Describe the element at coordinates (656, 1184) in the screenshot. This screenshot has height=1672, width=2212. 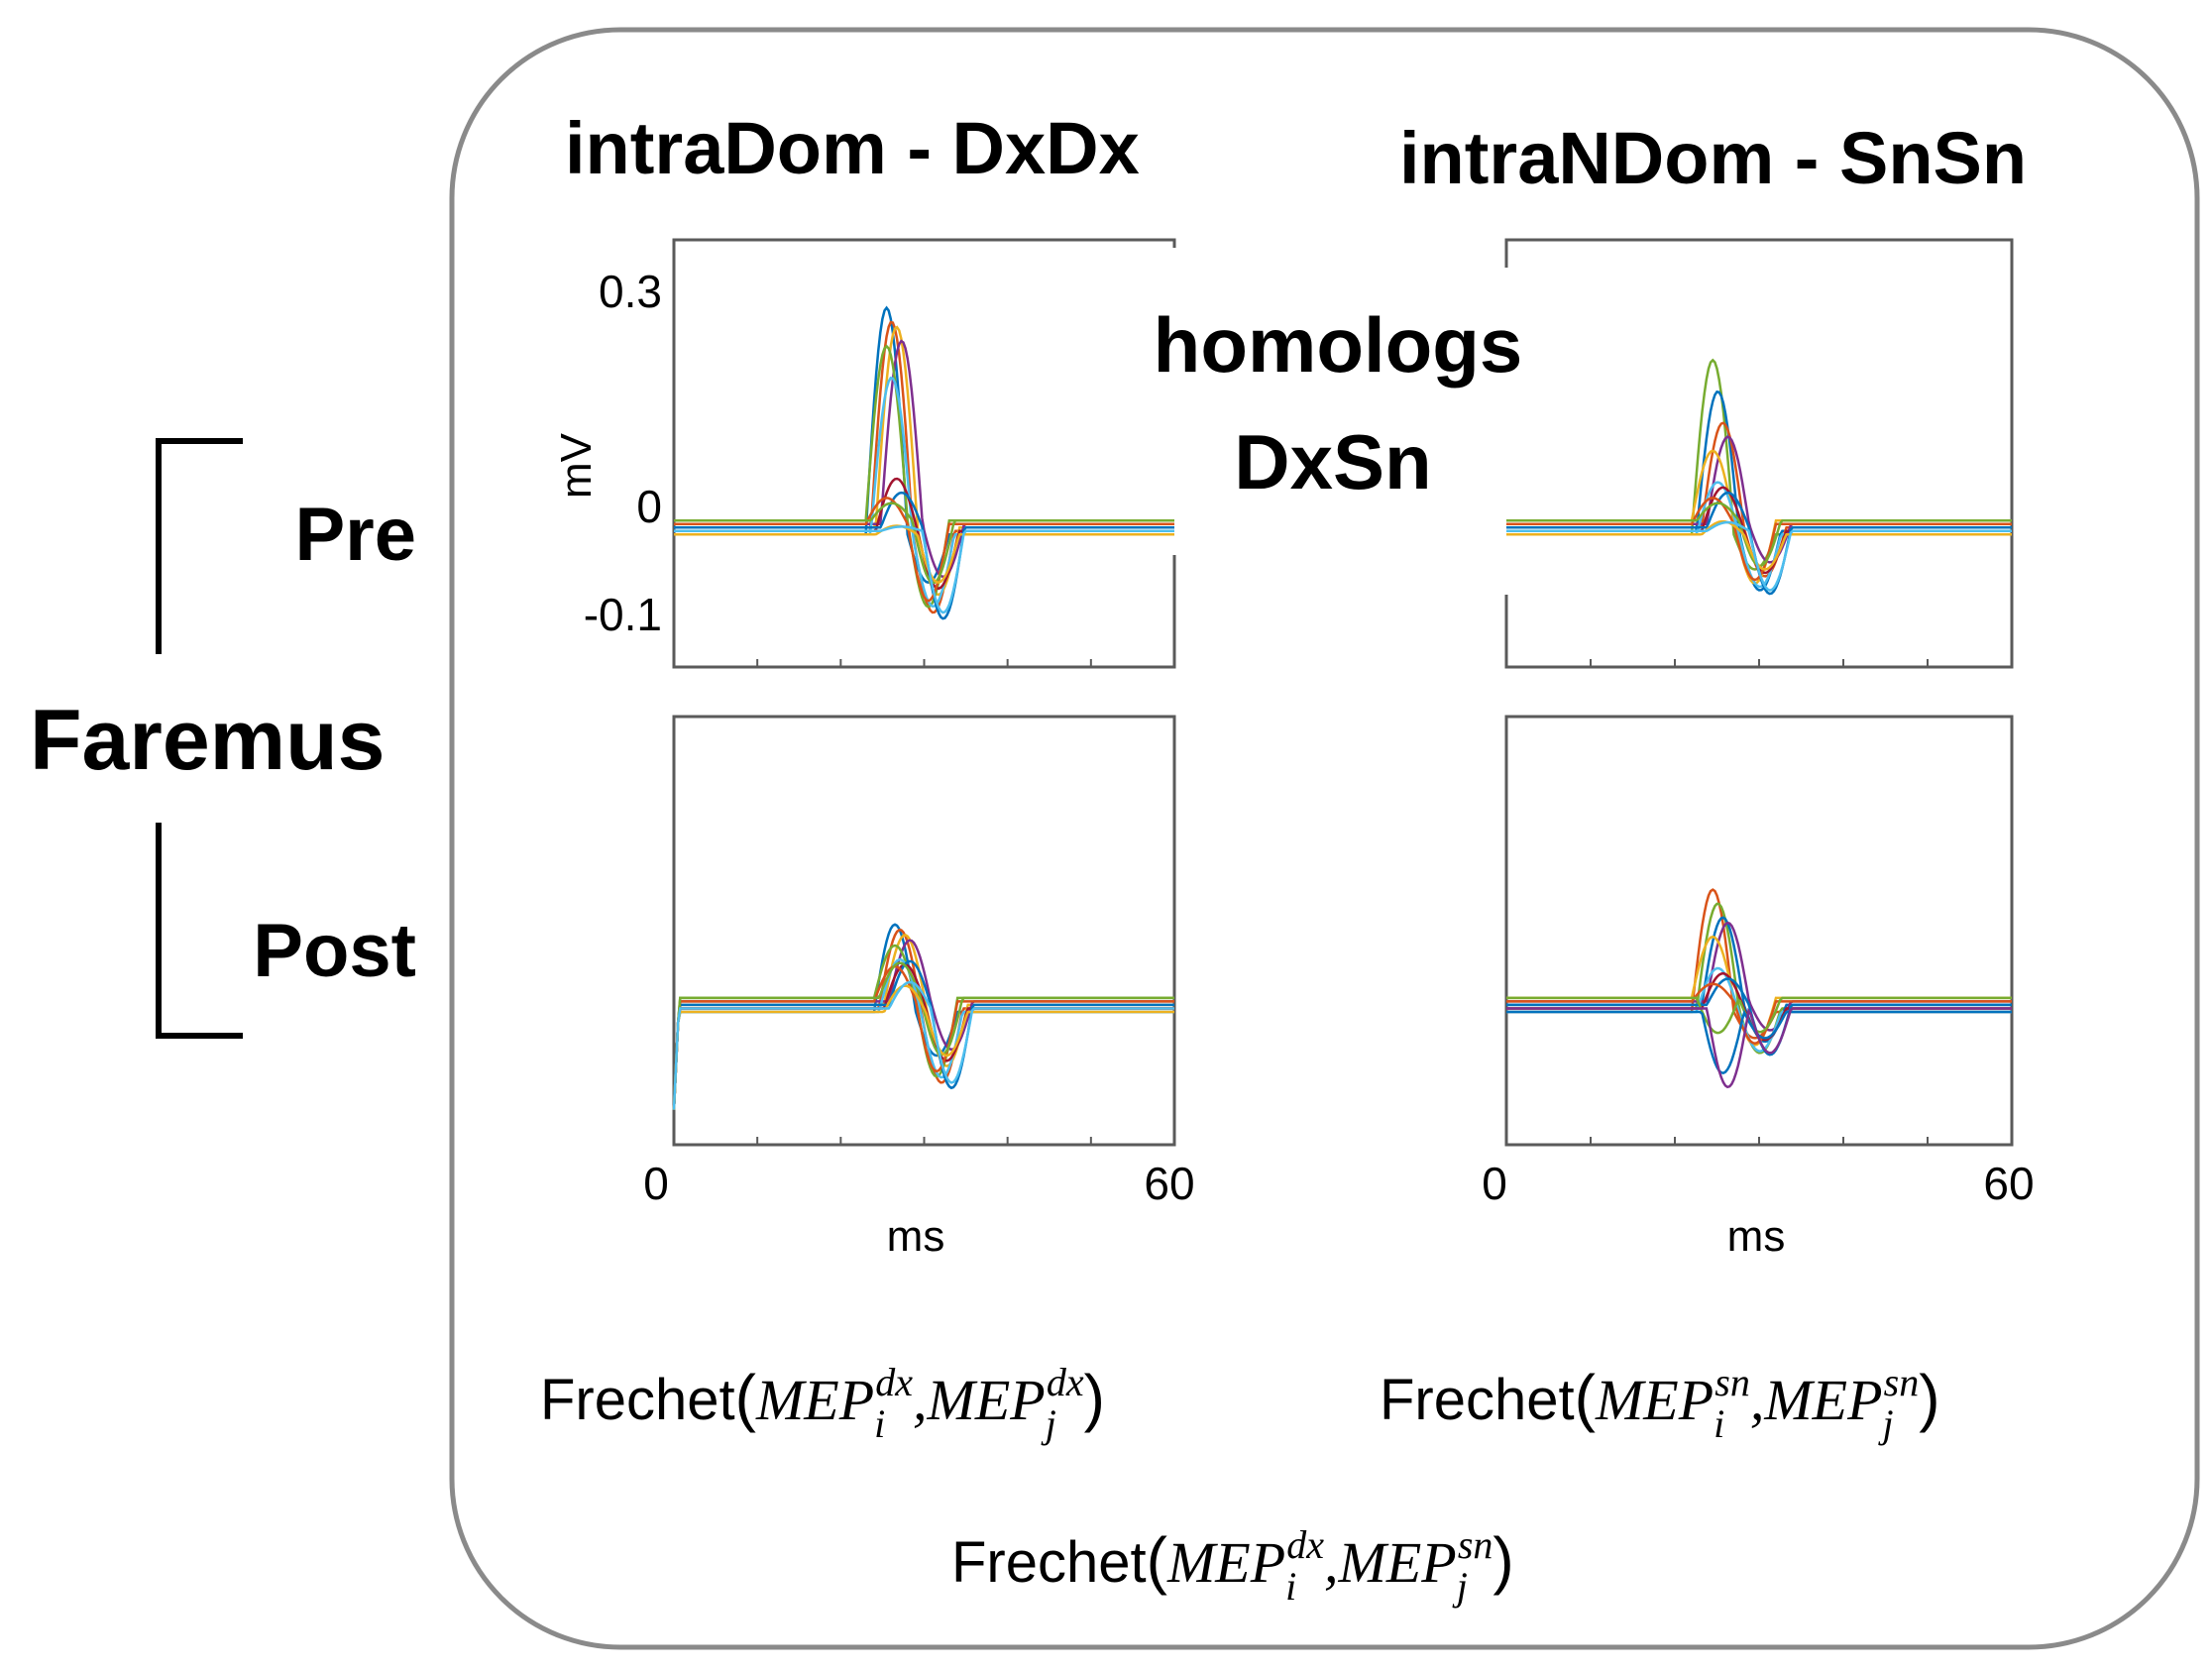
I see `xtick-left-start: 0` at that location.